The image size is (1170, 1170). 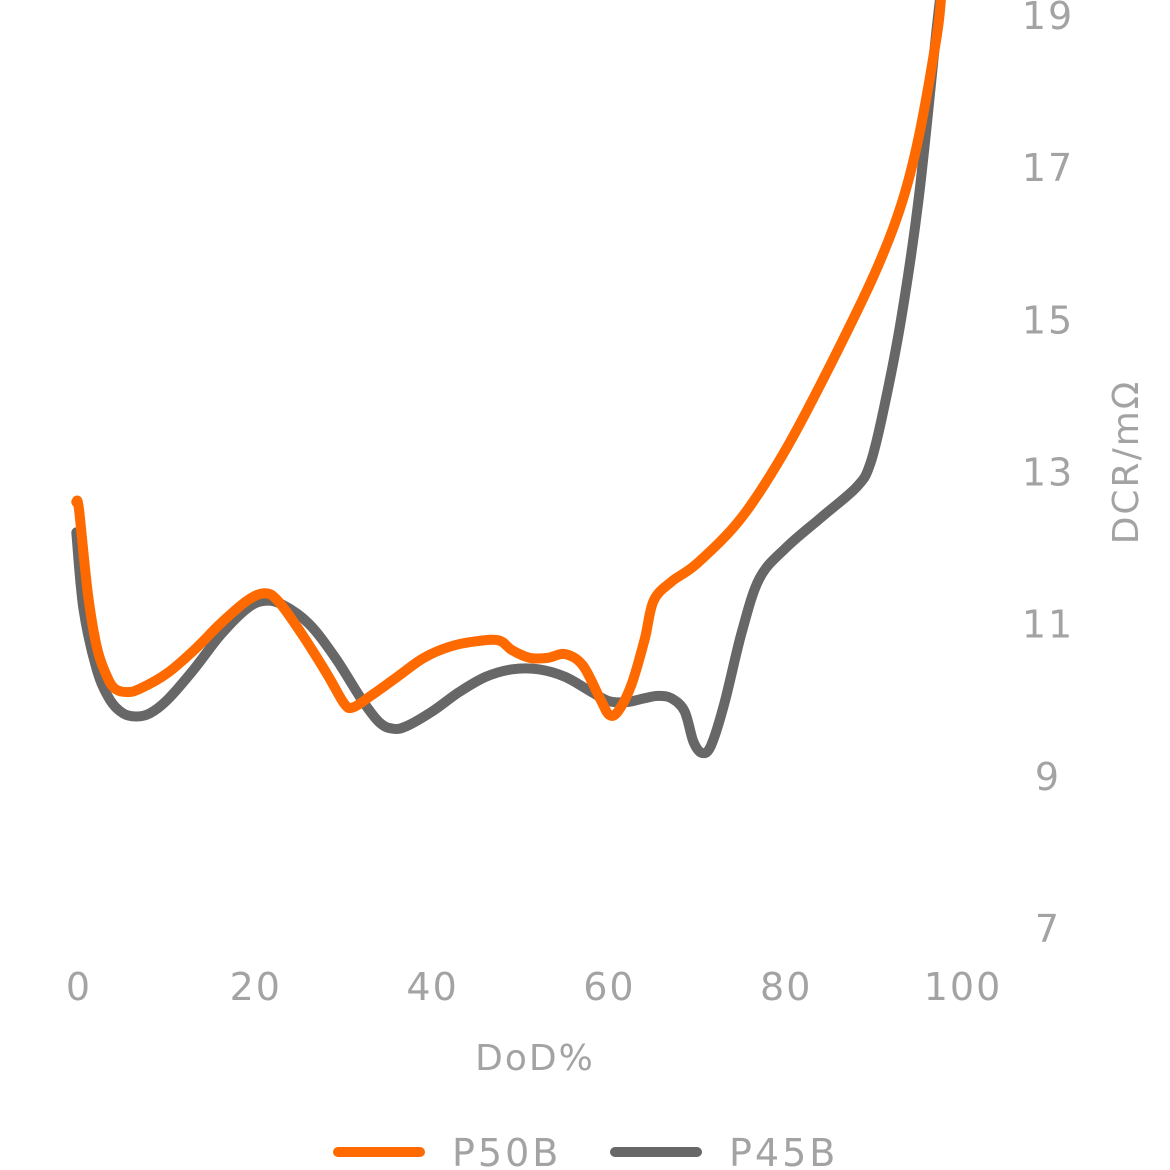 I want to click on y-tick-label: 15, so click(x=1048, y=320).